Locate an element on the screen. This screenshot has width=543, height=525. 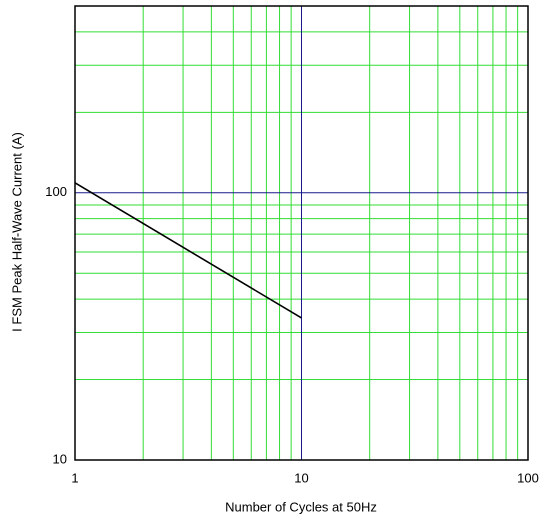
y-tick-label: 10 is located at coordinates (60, 458).